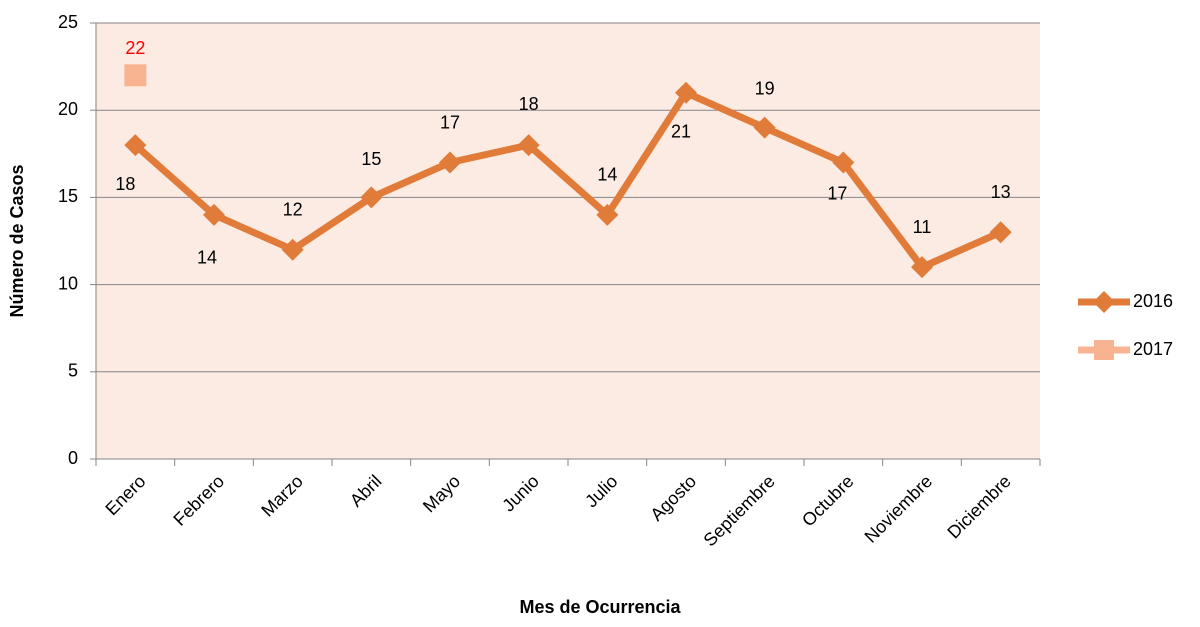  Describe the element at coordinates (978, 506) in the screenshot. I see `x-tick-label: Diciembre` at that location.